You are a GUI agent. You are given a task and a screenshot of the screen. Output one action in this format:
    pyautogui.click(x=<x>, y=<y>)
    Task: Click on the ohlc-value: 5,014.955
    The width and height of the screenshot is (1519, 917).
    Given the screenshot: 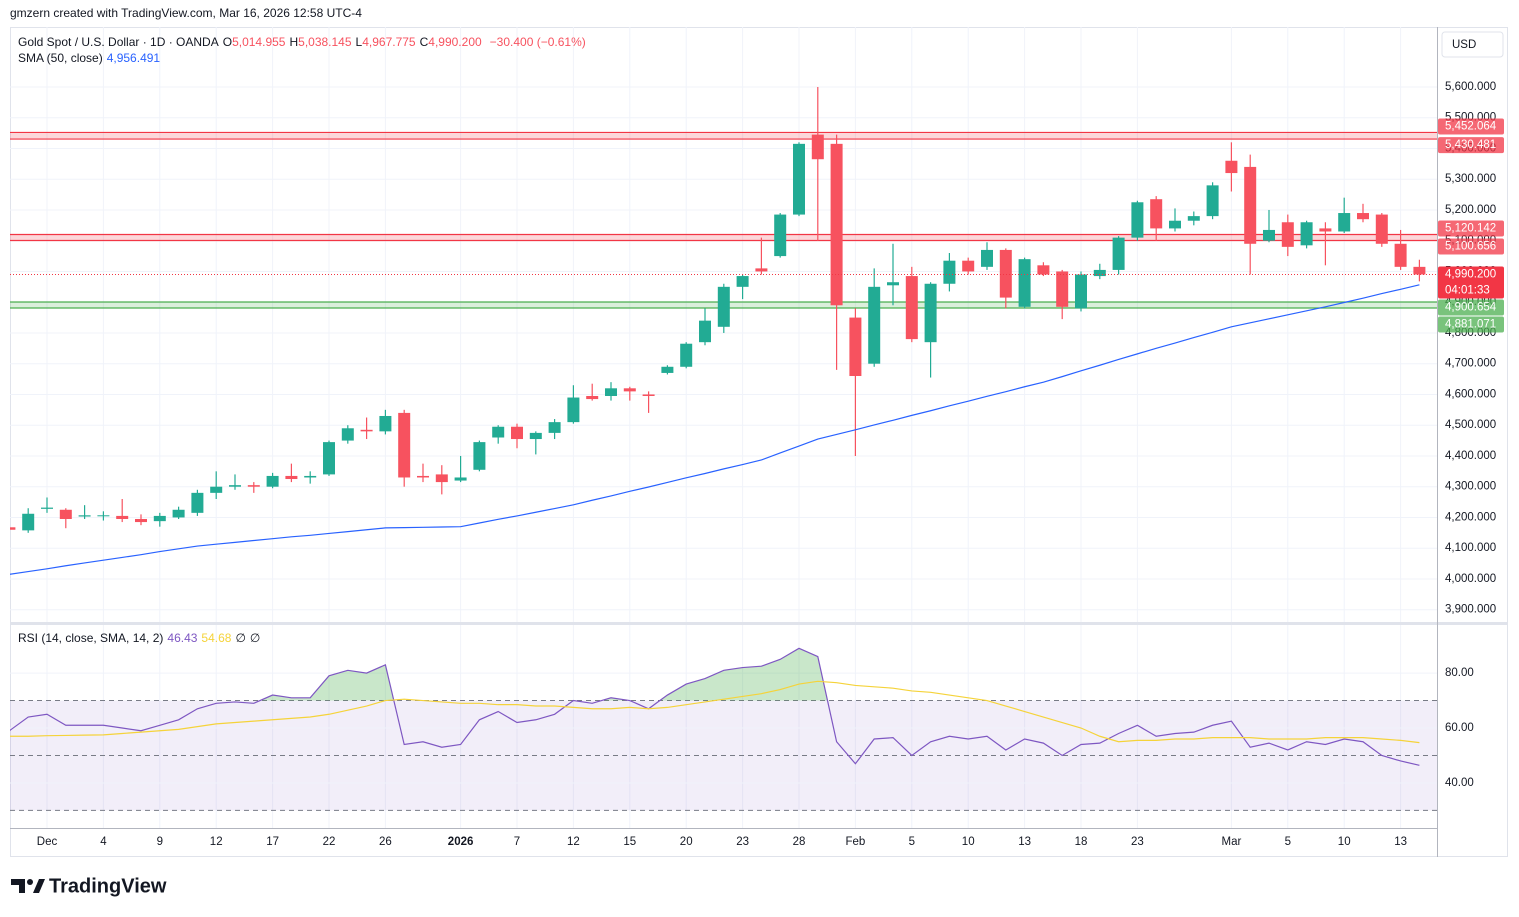 What is the action you would take?
    pyautogui.click(x=259, y=42)
    